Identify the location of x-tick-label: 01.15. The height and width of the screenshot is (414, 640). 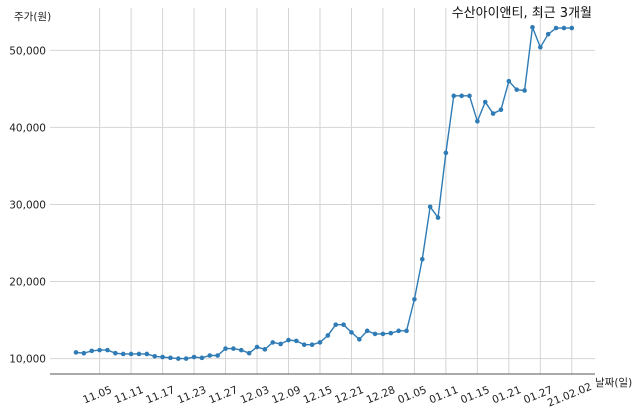
(475, 395).